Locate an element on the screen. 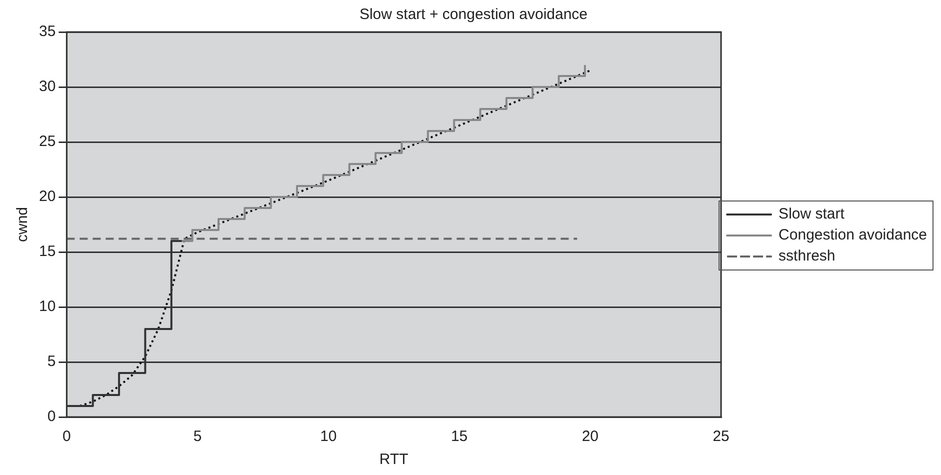 This screenshot has height=475, width=941. y-tick-label: 20 is located at coordinates (47, 197).